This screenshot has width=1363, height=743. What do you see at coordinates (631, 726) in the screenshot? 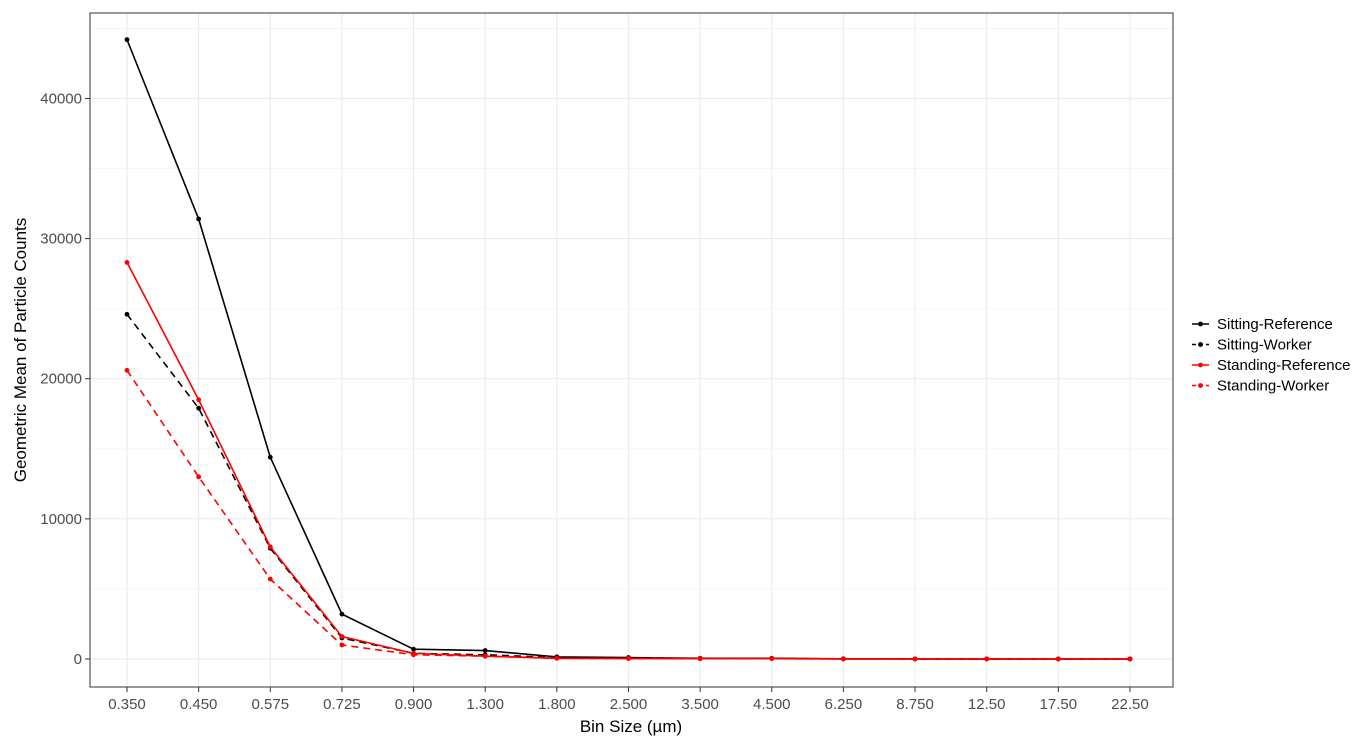
I see `x-axis-label: Bin Size (µm)` at bounding box center [631, 726].